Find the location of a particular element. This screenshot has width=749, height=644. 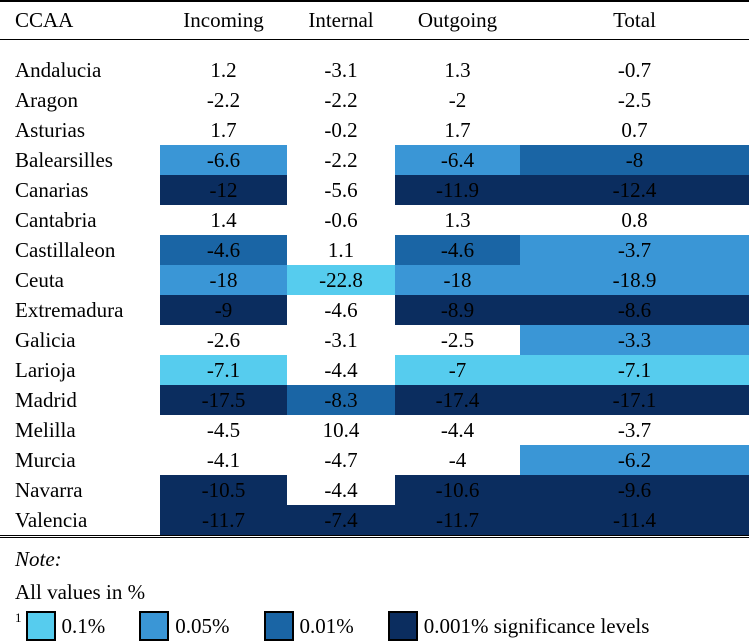

value-cell: -8.3 is located at coordinates (341, 399).